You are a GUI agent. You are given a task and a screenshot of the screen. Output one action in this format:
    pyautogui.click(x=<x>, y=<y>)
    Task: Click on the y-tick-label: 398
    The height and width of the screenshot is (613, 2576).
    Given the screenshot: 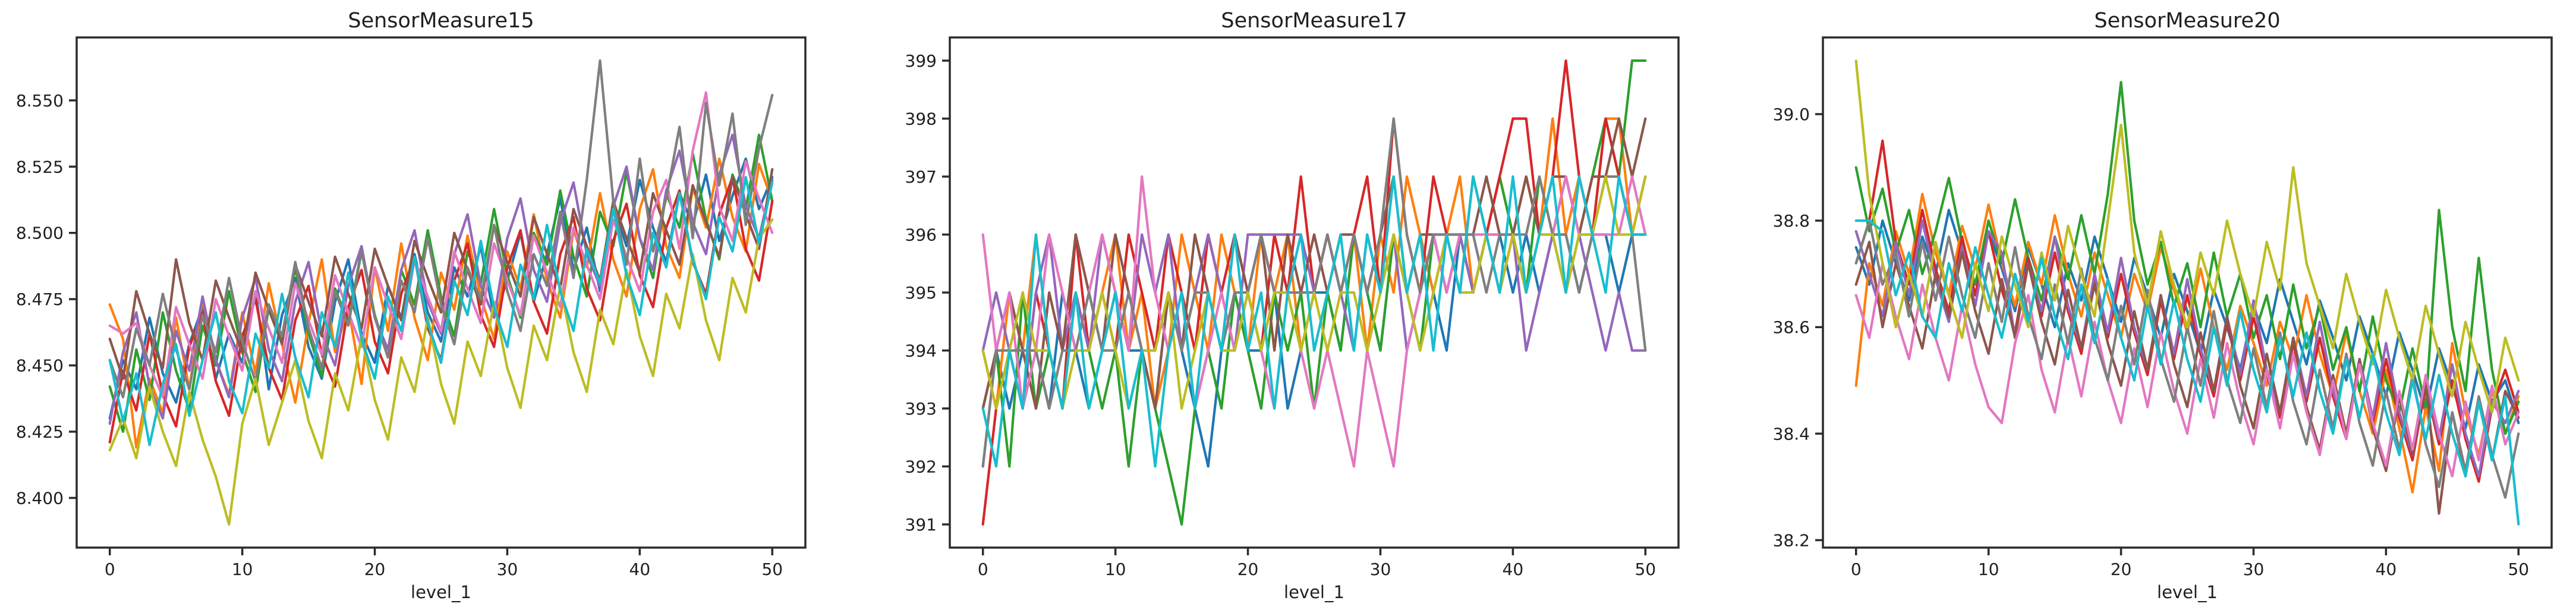 What is the action you would take?
    pyautogui.click(x=921, y=119)
    